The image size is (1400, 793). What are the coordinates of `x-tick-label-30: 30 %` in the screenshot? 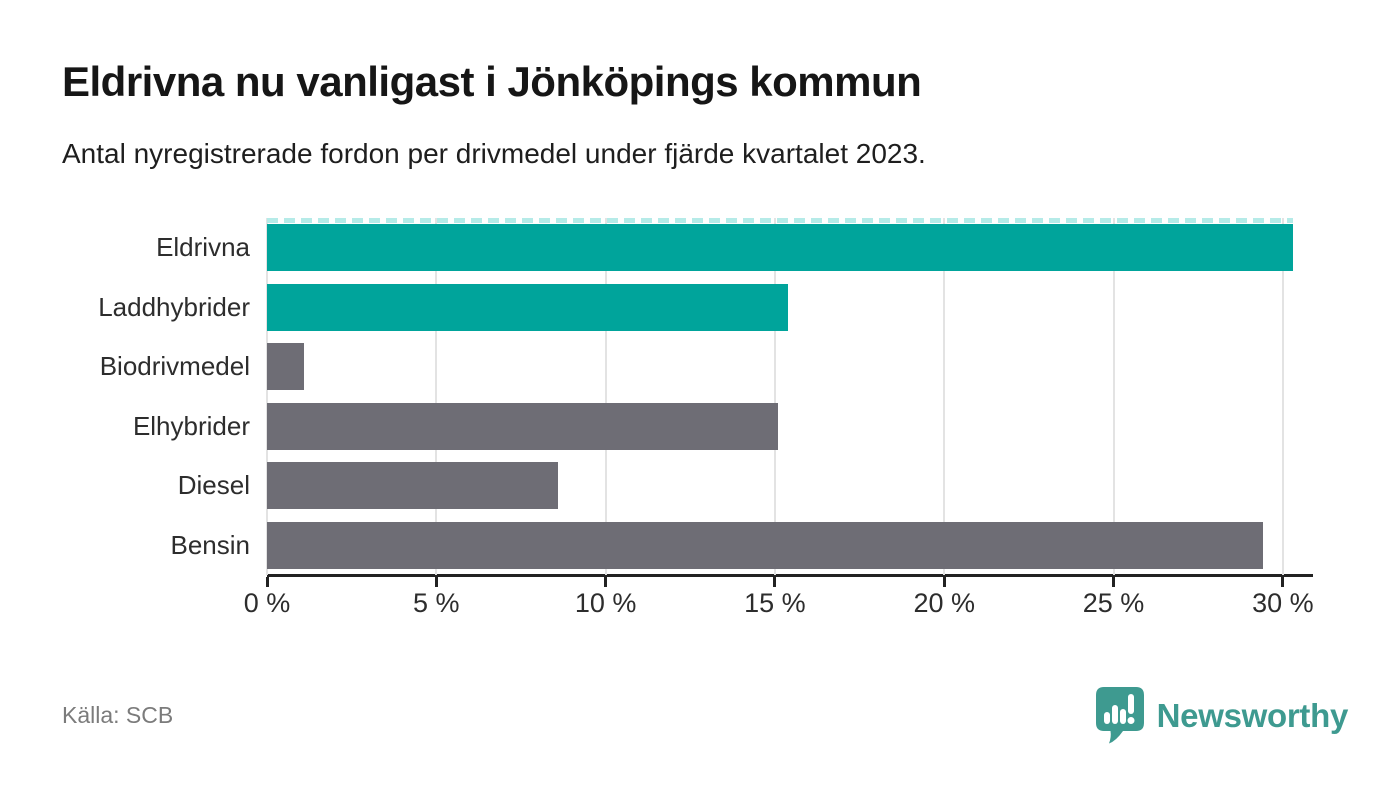 It's located at (1283, 603).